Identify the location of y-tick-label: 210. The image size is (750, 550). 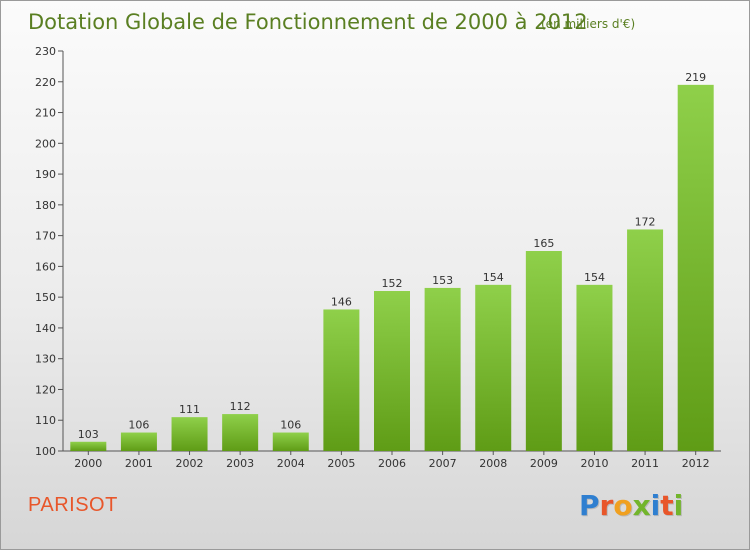
(45, 113).